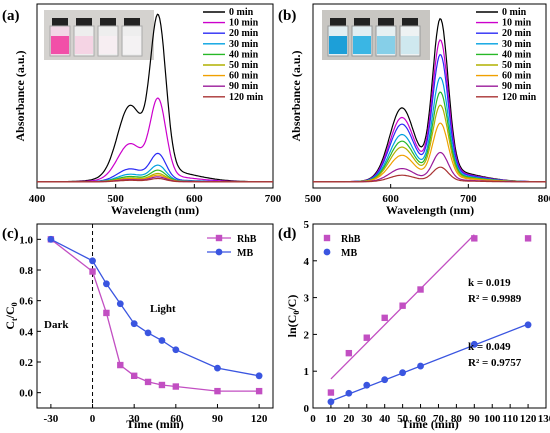 This screenshot has width=550, height=433. Describe the element at coordinates (244, 76) in the screenshot. I see `legend-label-a-6: 60 min` at that location.